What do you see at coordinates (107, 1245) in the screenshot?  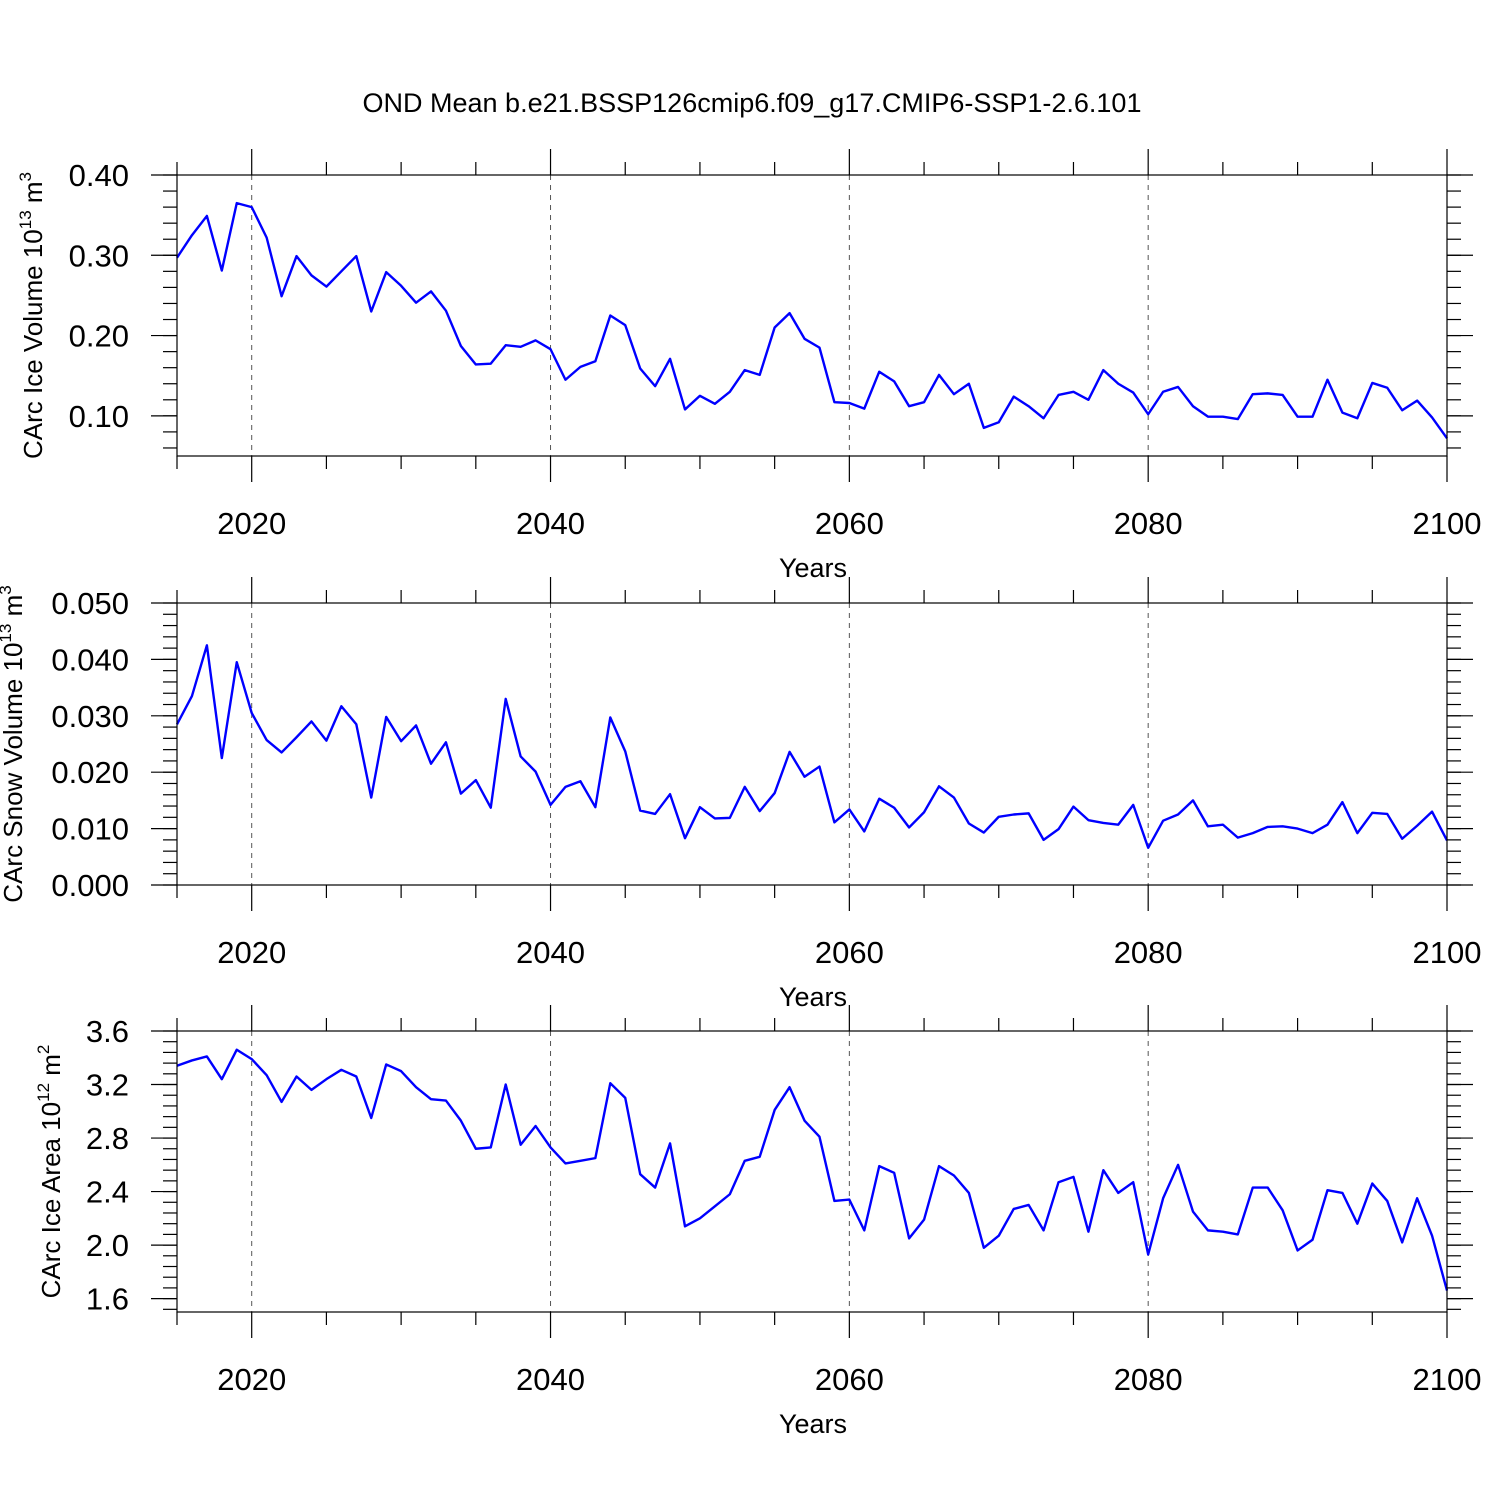 I see `y-tick-label: 2.0` at bounding box center [107, 1245].